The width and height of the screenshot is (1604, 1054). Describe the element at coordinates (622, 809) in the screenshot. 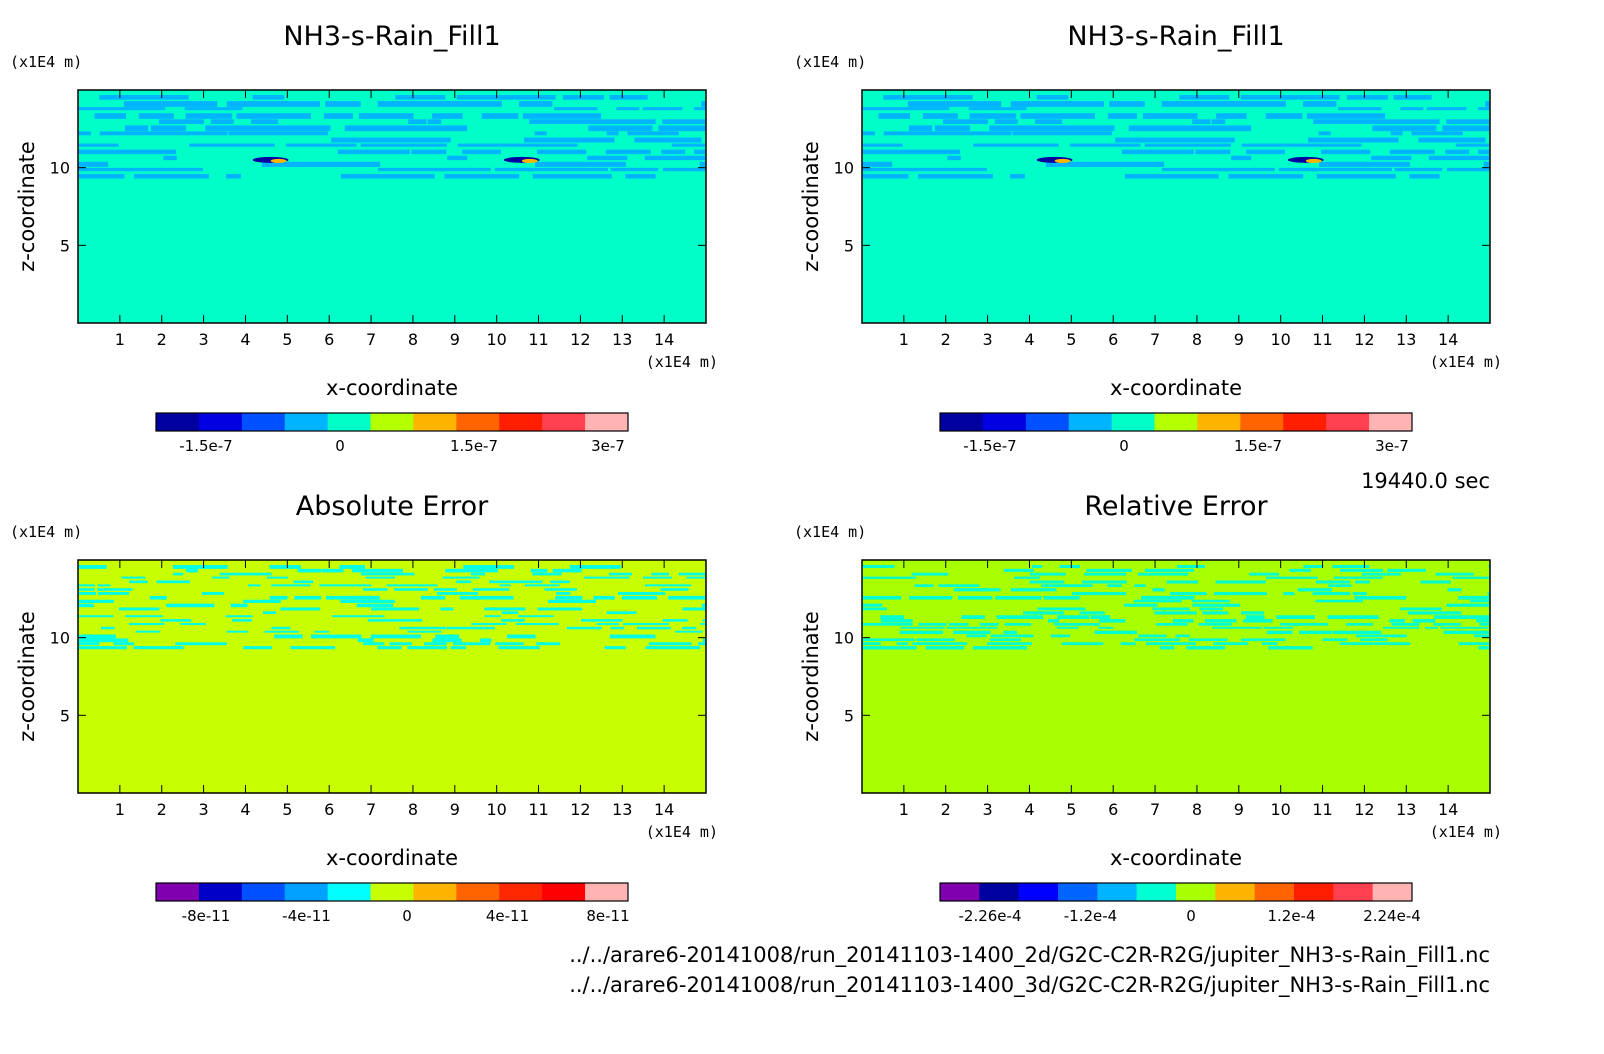

I see `x-tick-label: 13` at that location.